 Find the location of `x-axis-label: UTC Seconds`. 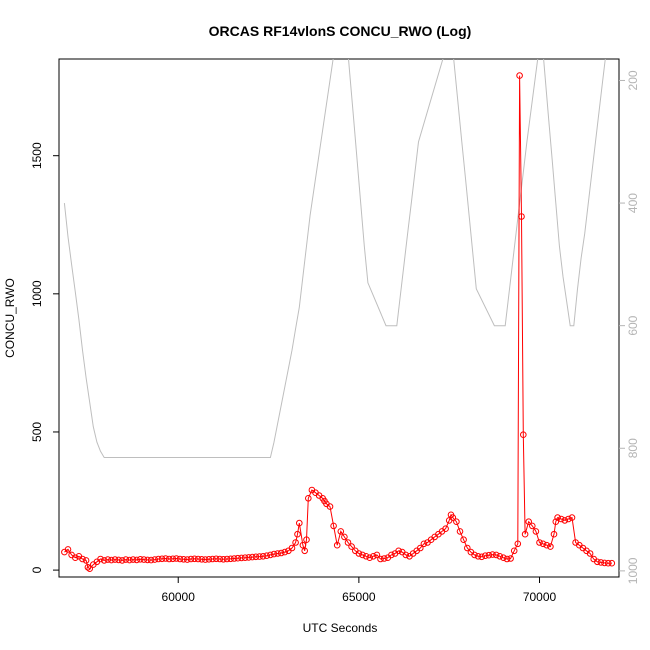

x-axis-label: UTC Seconds is located at coordinates (340, 628).